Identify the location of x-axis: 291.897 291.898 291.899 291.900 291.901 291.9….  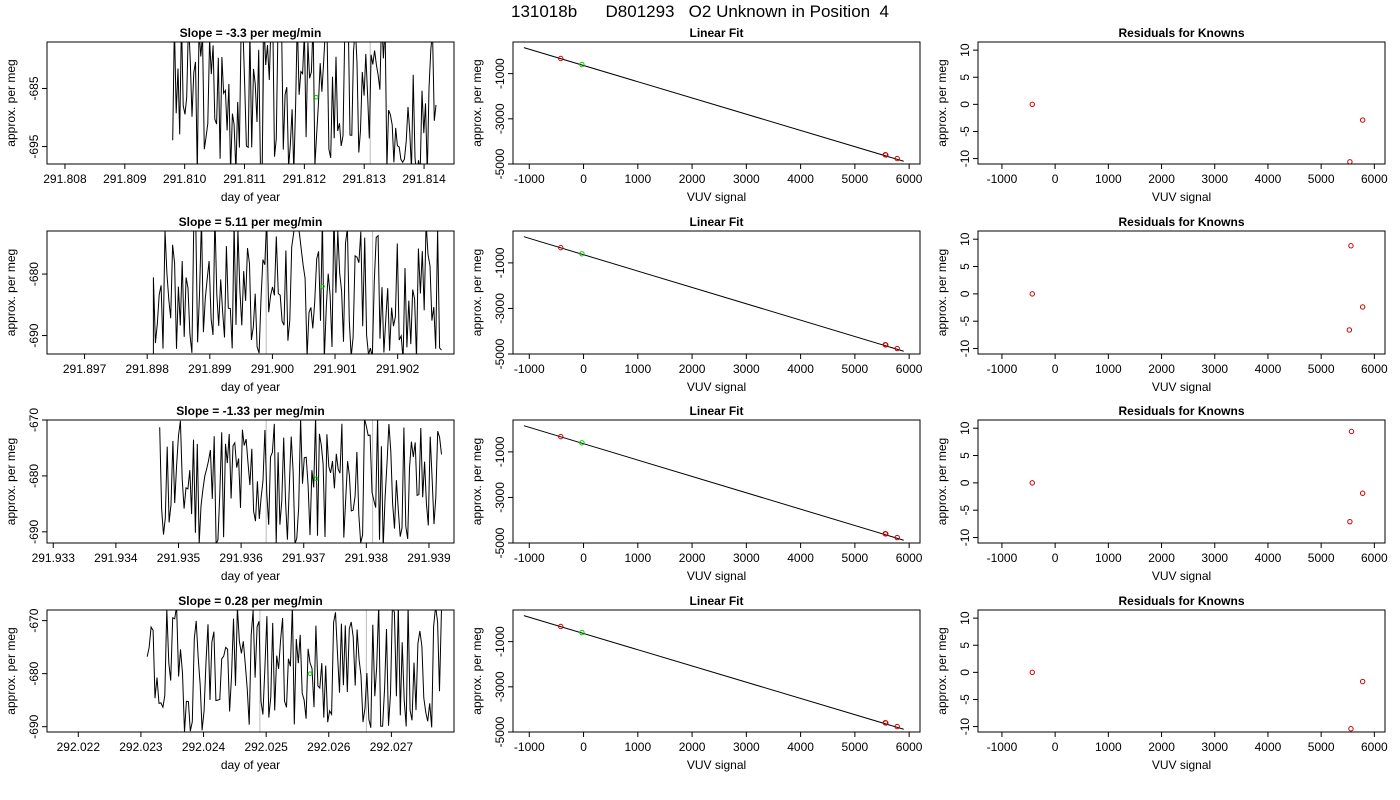
(241, 374).